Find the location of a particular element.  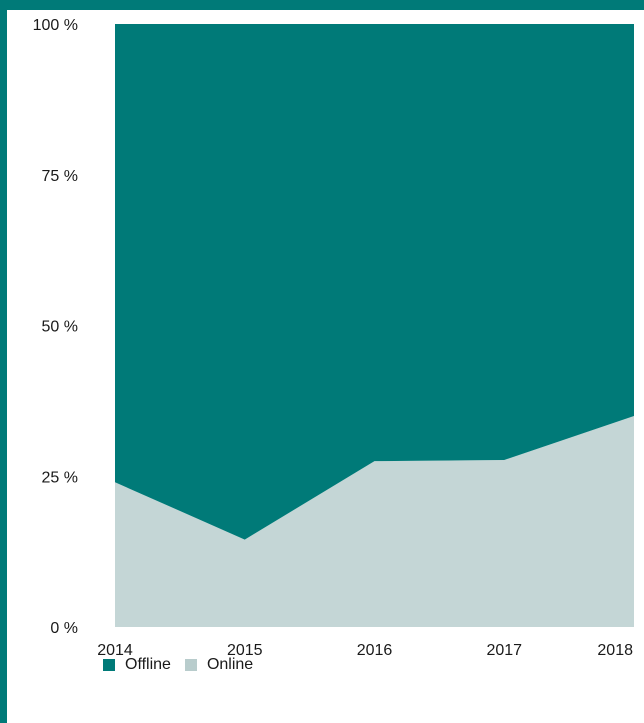

x-tick-label: 2015 is located at coordinates (245, 650).